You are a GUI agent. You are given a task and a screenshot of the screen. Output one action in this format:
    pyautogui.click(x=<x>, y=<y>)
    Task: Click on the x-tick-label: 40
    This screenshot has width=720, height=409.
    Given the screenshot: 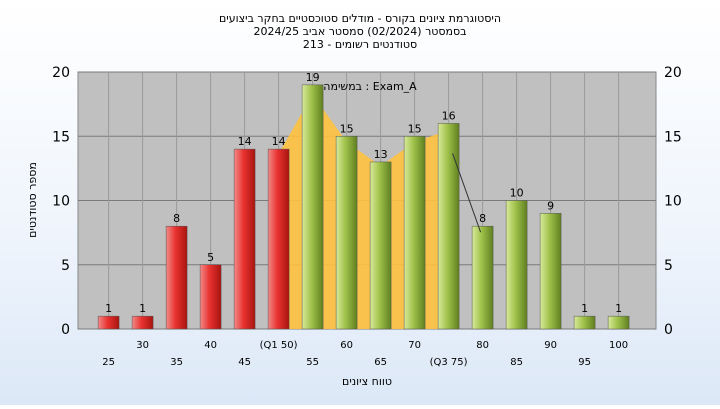 What is the action you would take?
    pyautogui.click(x=210, y=345)
    